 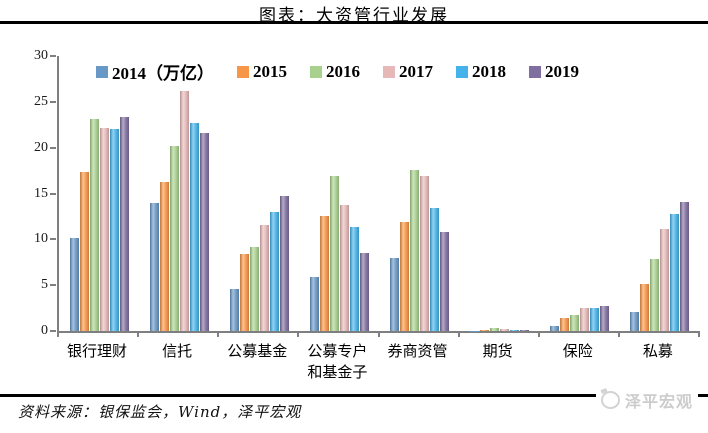 I want to click on legend-item-2016: 2016, so click(x=335, y=72).